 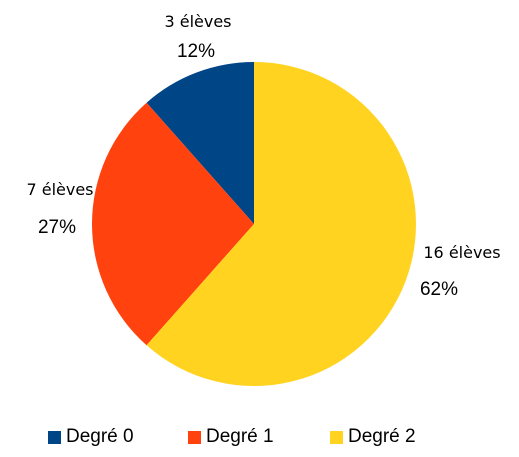 What do you see at coordinates (59, 189) in the screenshot?
I see `slice-count-label-degre-1: 7 élèves` at bounding box center [59, 189].